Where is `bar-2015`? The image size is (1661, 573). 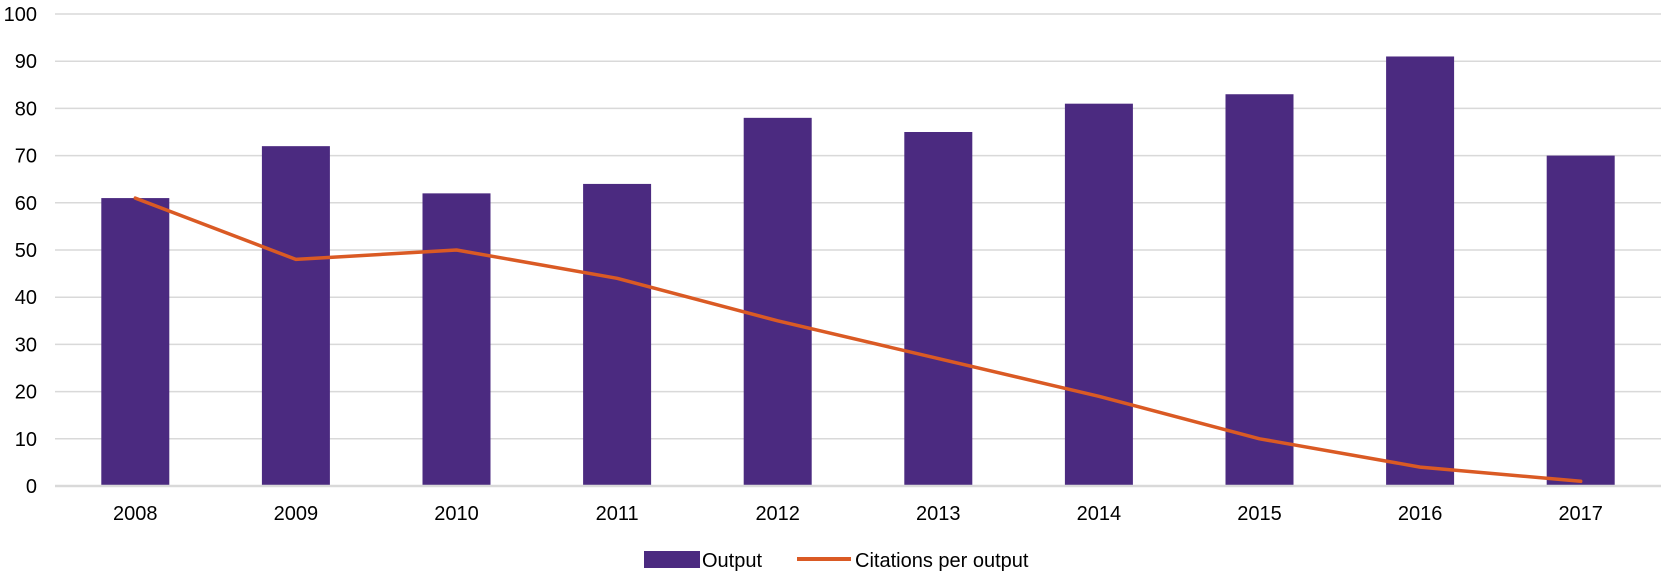
bar-2015 is located at coordinates (1259, 290).